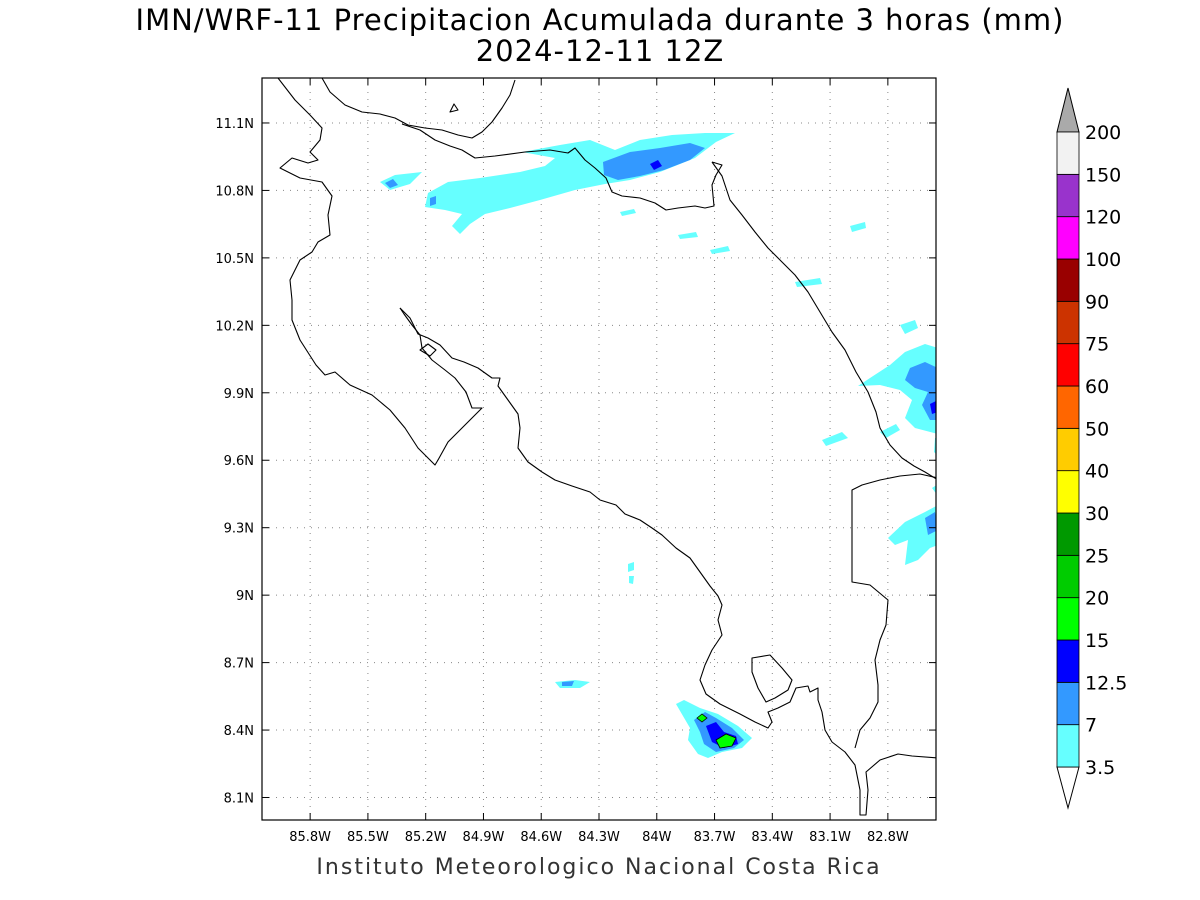  Describe the element at coordinates (368, 837) in the screenshot. I see `lon-tick-label: 85.5W` at that location.